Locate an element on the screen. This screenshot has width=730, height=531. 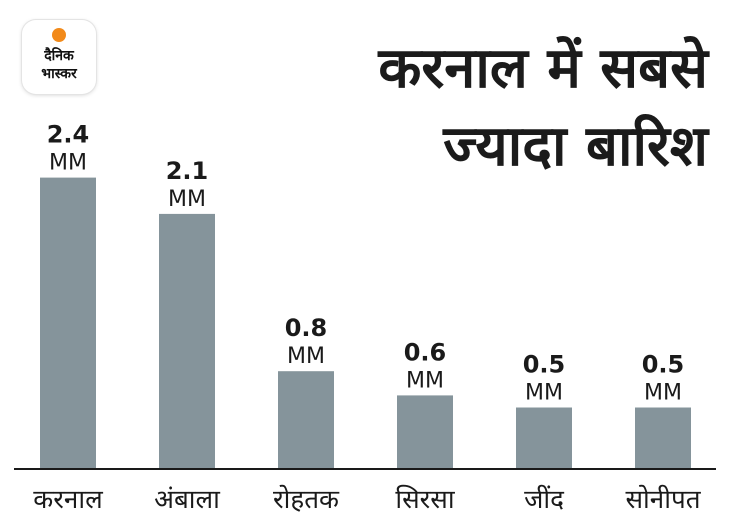
data-label-value: 2.1 is located at coordinates (187, 171).